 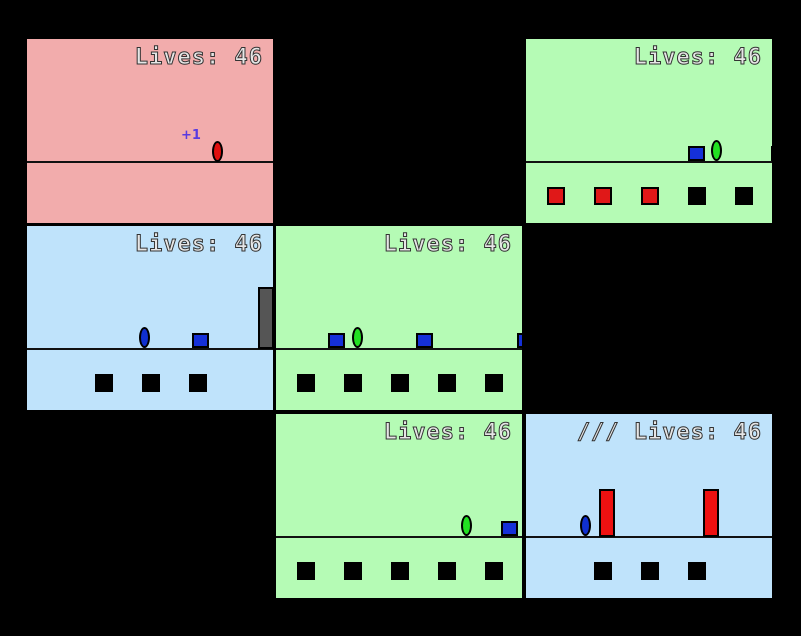 I want to click on game-panel-1: Lives: 46 +1, so click(x=150, y=131).